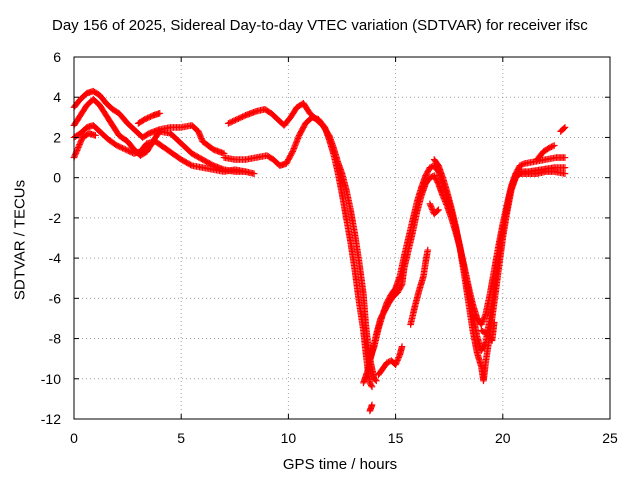 The image size is (640, 480). Describe the element at coordinates (57, 57) in the screenshot. I see `y-tick-label: 6` at that location.